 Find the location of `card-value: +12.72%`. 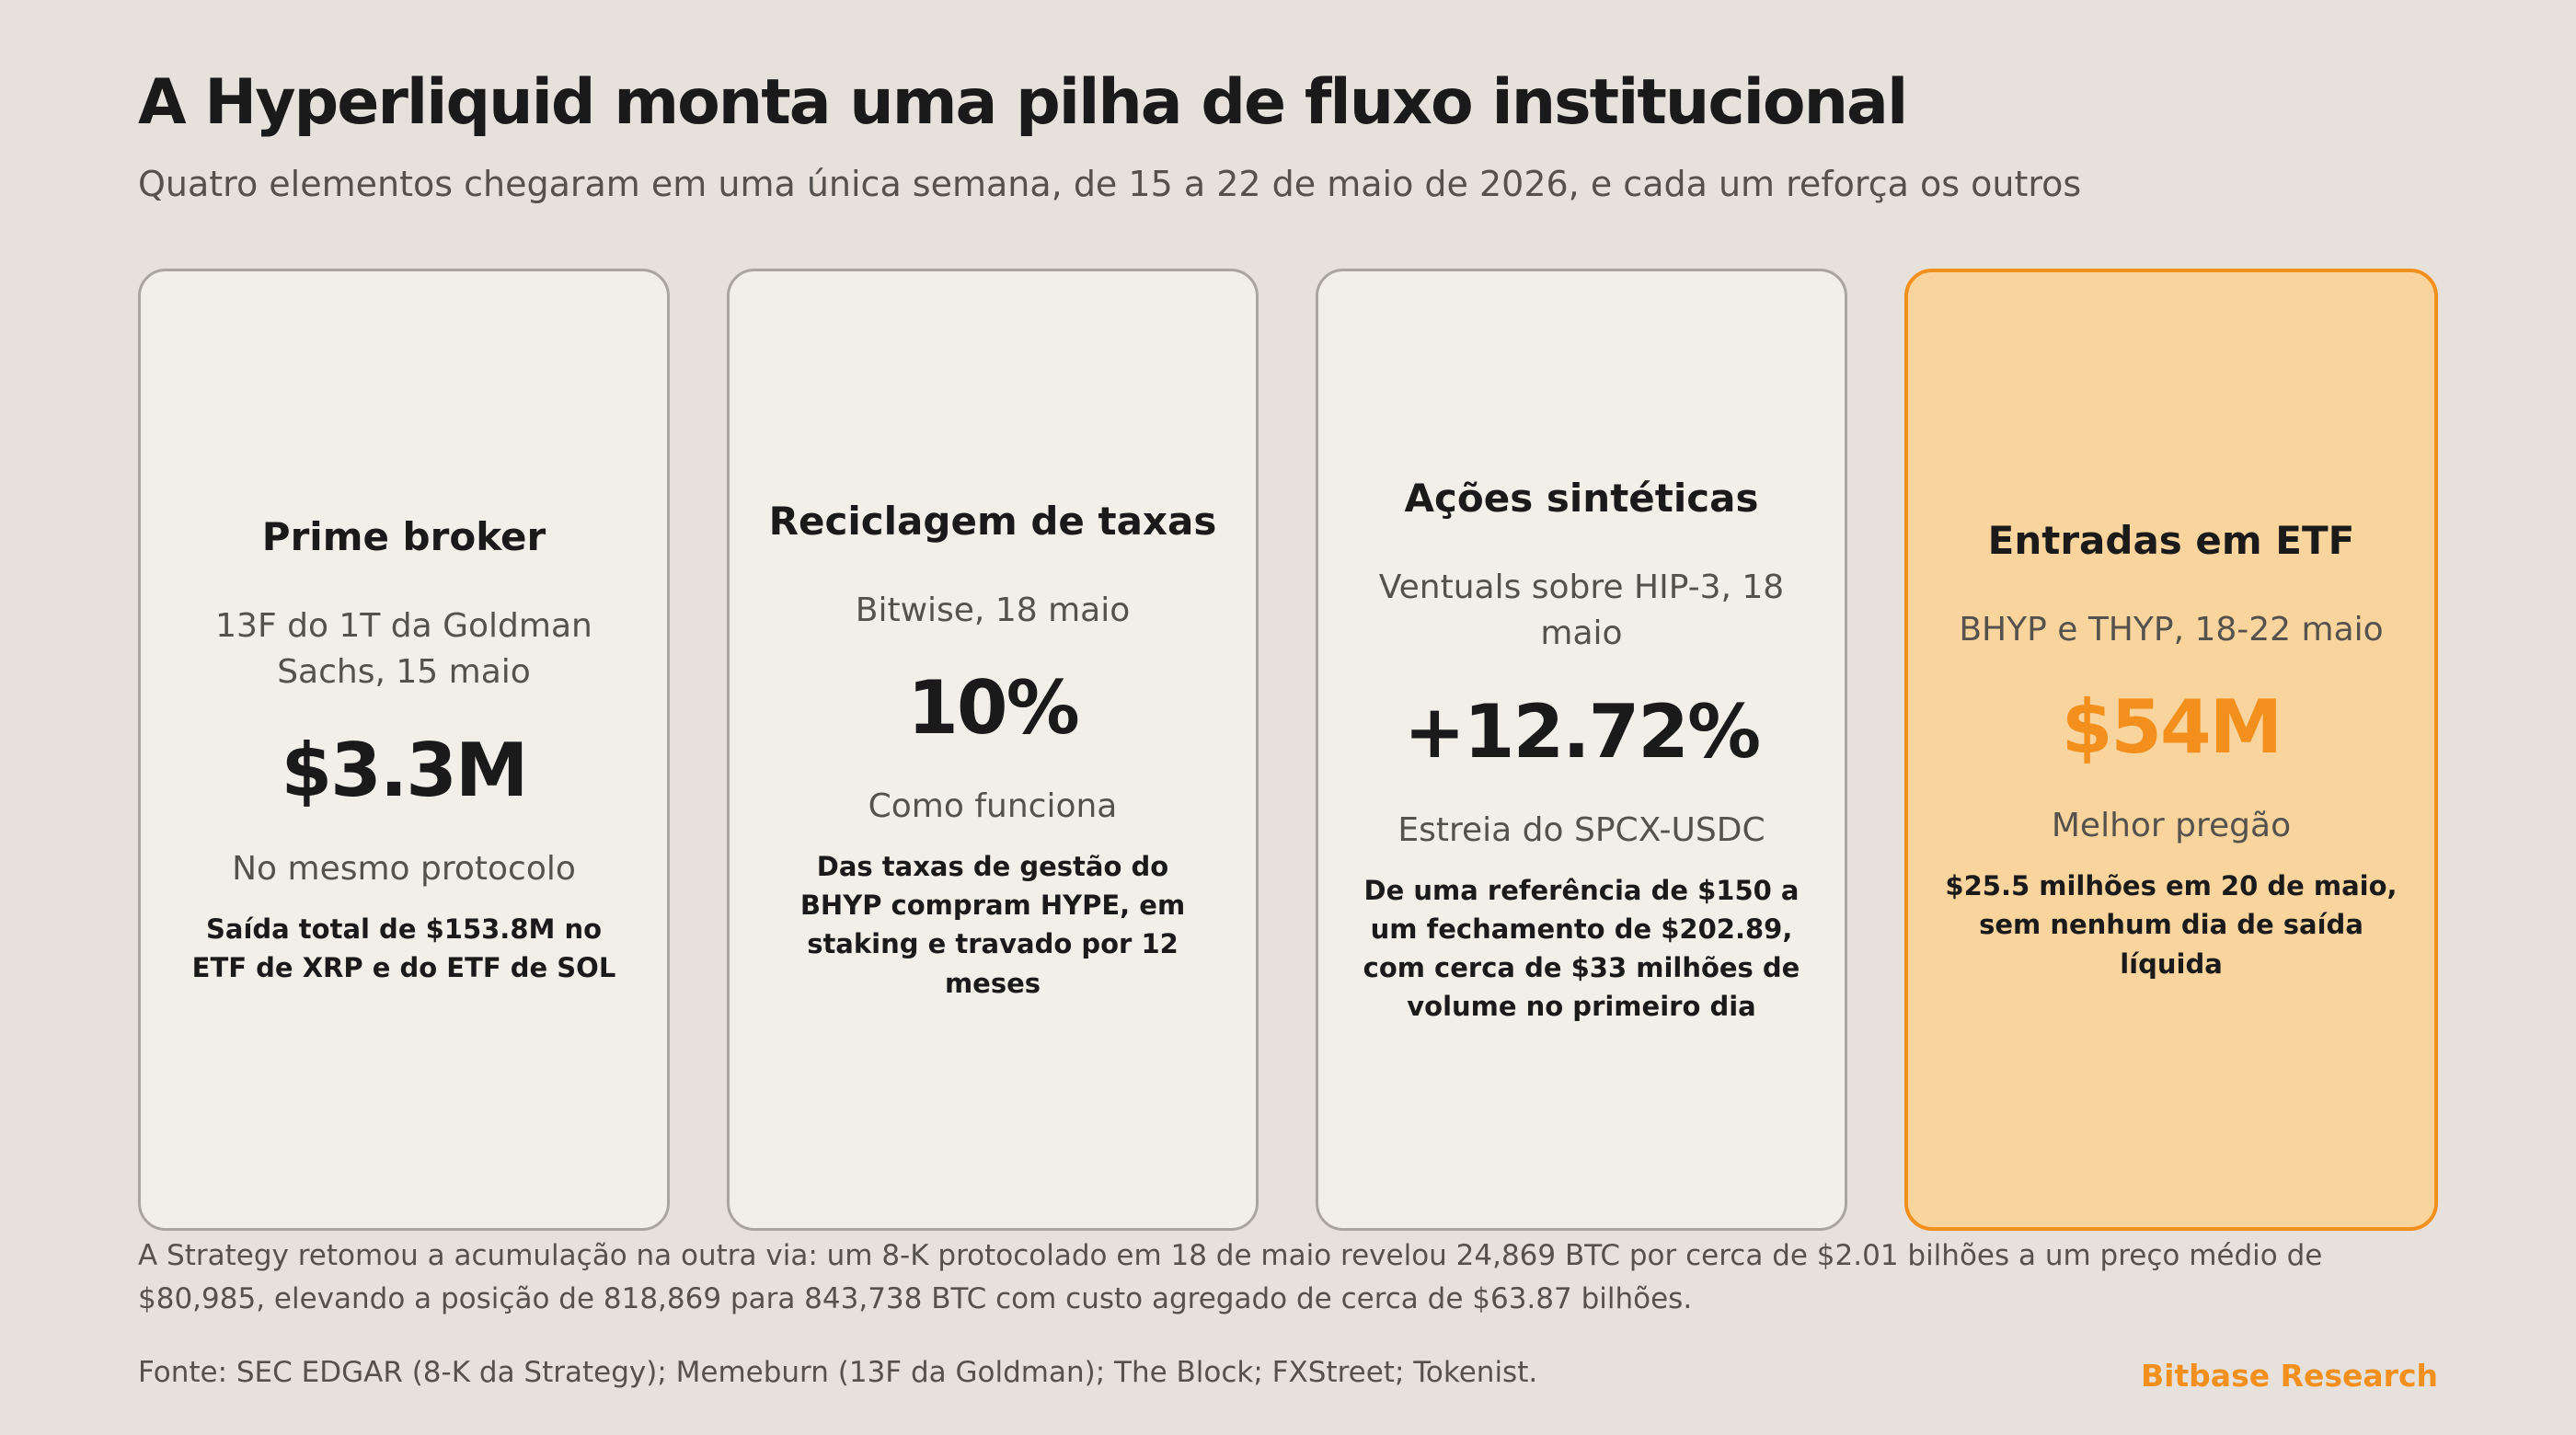

card-value: +12.72% is located at coordinates (1582, 731).